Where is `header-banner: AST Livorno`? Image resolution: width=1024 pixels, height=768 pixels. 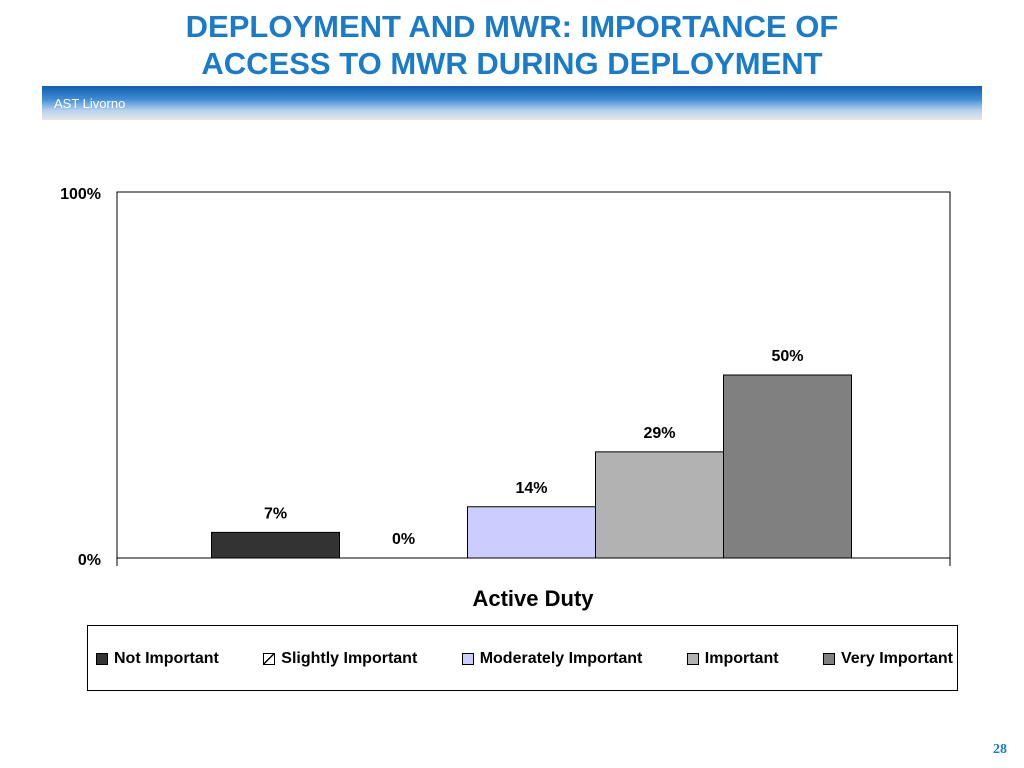 header-banner: AST Livorno is located at coordinates (512, 103).